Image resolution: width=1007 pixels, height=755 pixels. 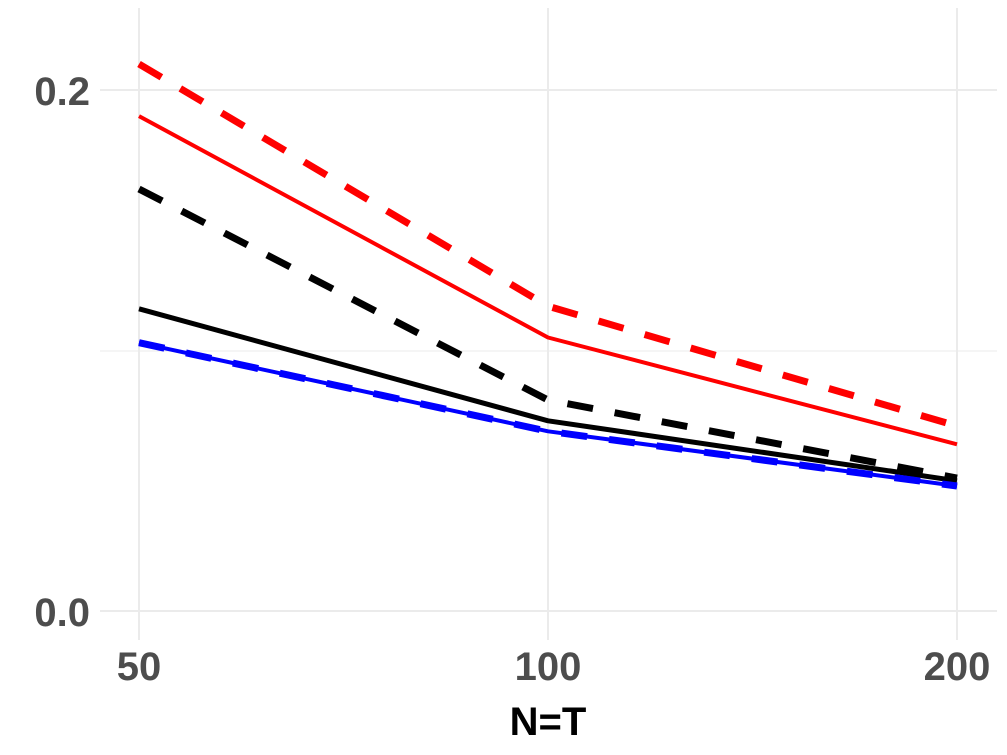 What do you see at coordinates (548, 667) in the screenshot?
I see `x-tick-label: 100` at bounding box center [548, 667].